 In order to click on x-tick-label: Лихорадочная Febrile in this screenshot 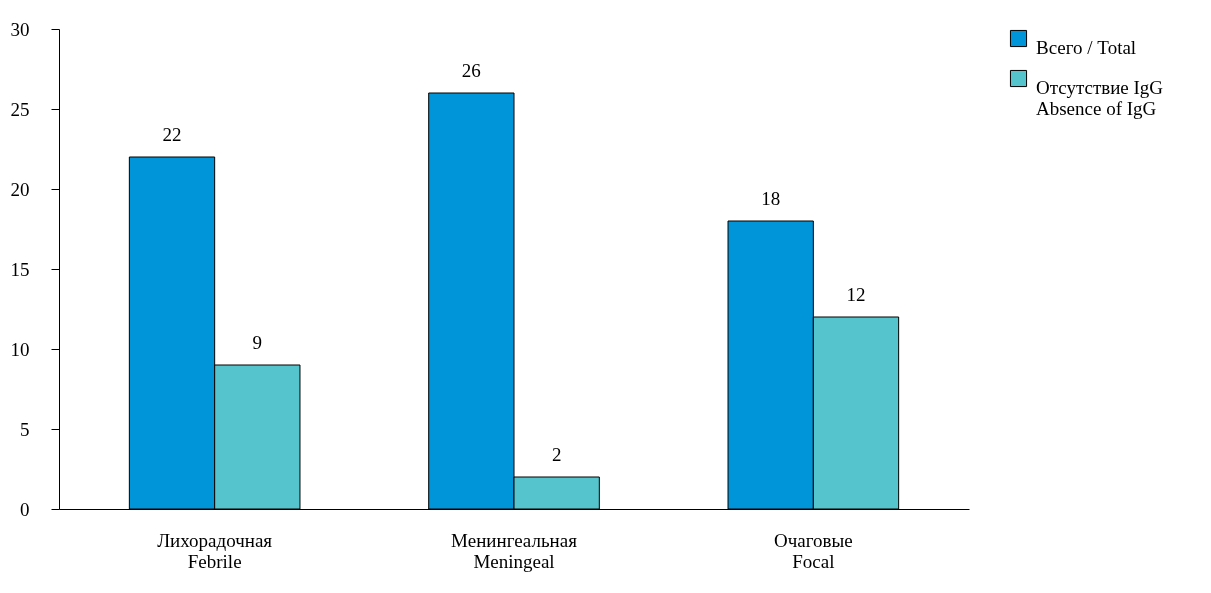, I will do `click(215, 550)`.